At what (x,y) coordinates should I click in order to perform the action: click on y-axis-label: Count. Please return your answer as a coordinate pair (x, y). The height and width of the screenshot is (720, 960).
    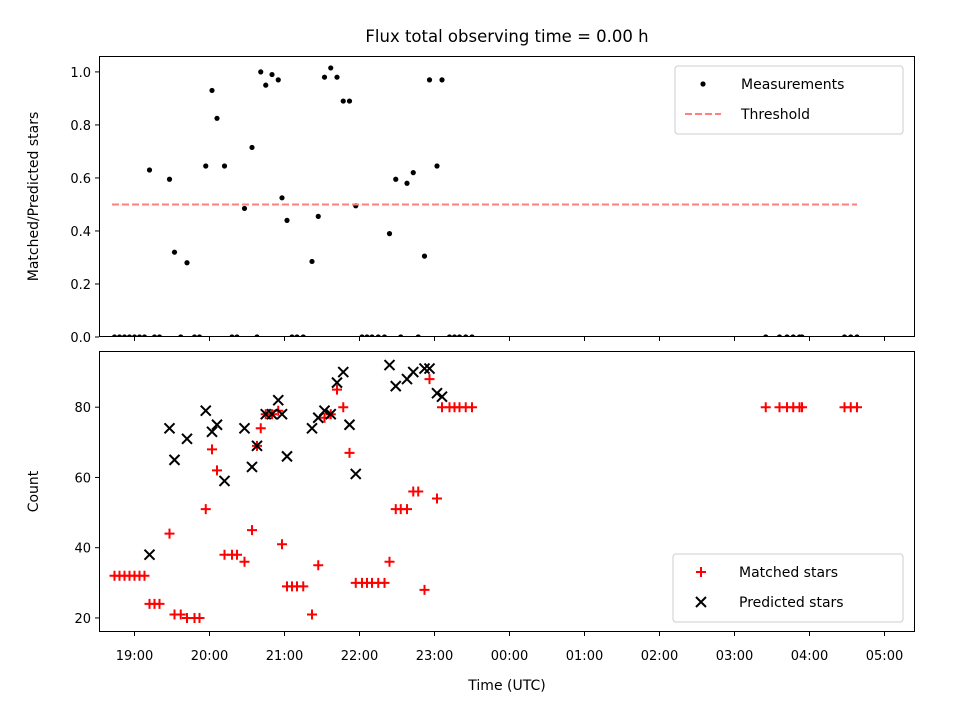
    Looking at the image, I should click on (34, 491).